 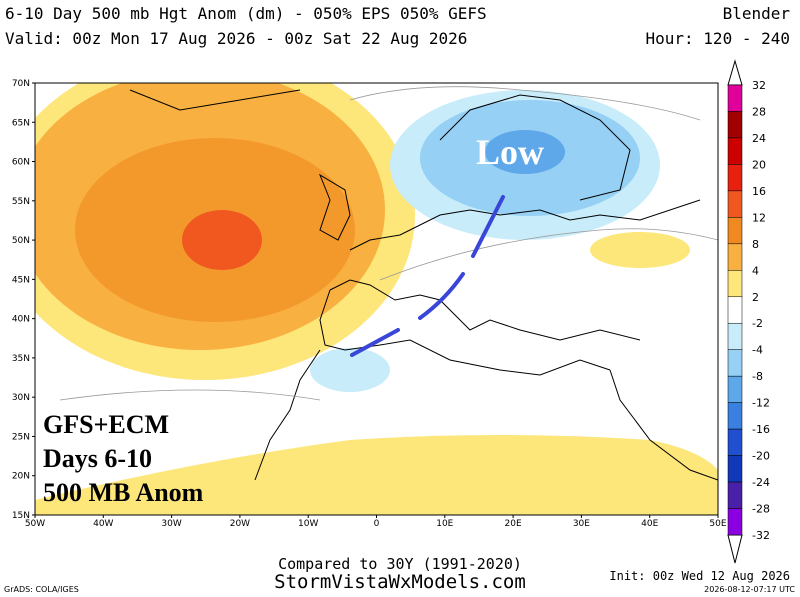 I want to click on colorbar-label: 24, so click(x=759, y=138).